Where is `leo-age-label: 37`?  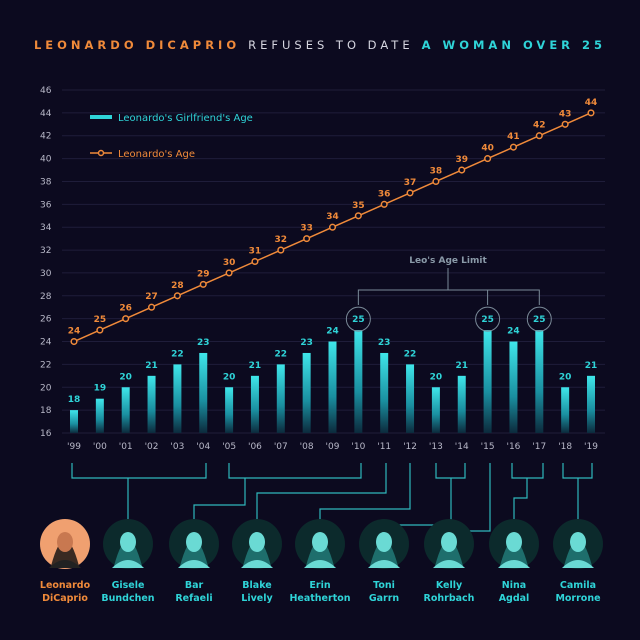
leo-age-label: 37 is located at coordinates (410, 183).